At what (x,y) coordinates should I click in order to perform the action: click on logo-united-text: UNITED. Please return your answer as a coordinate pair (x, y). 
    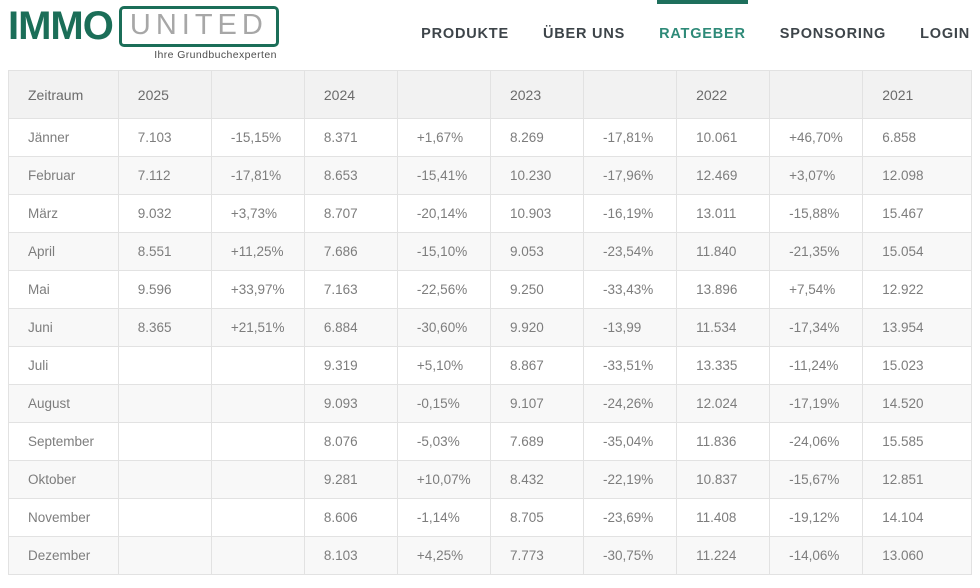
    Looking at the image, I should click on (198, 25).